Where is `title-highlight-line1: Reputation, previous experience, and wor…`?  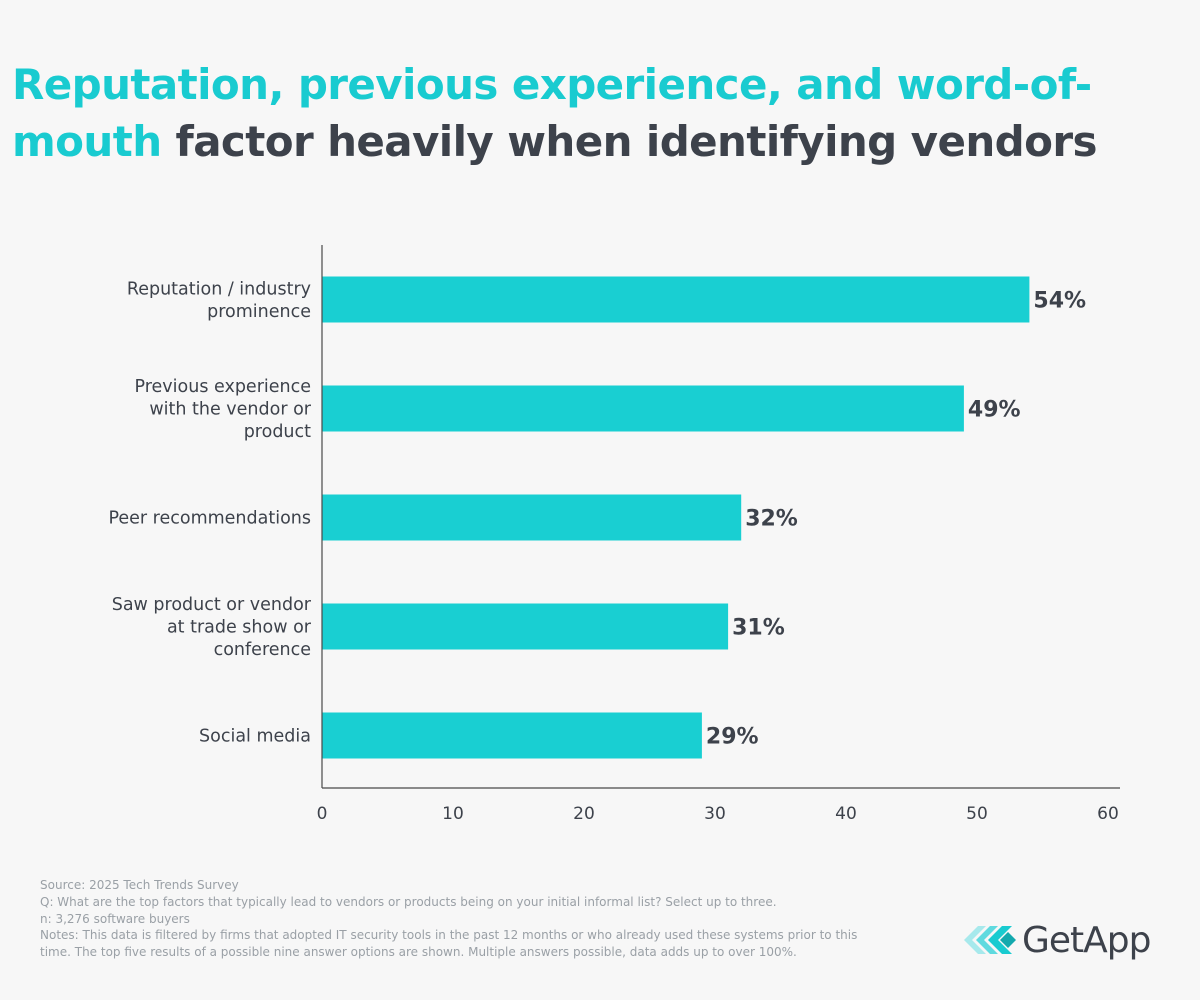
title-highlight-line1: Reputation, previous experience, and wor… is located at coordinates (552, 84).